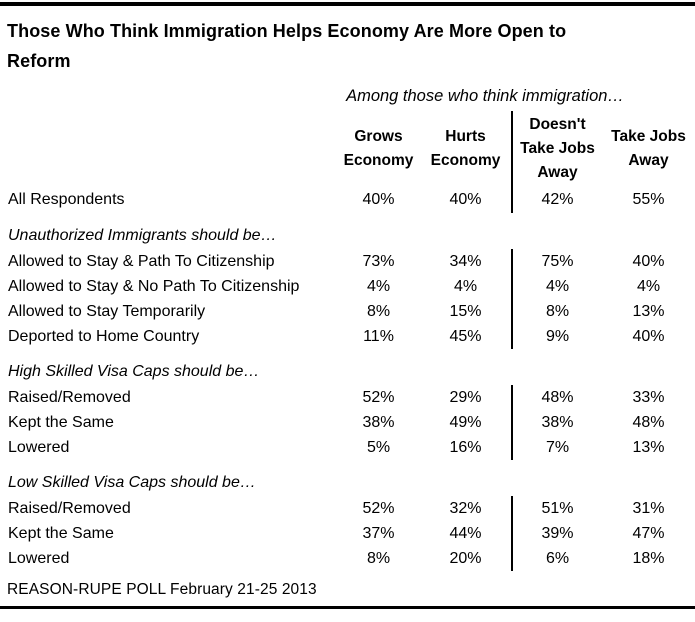 The image size is (695, 622). I want to click on cell-value: 34%, so click(465, 261).